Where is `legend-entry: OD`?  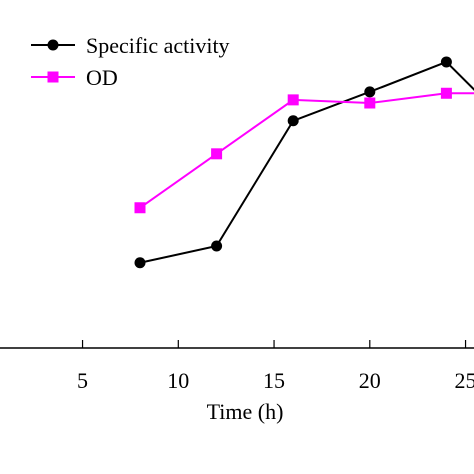 legend-entry: OD is located at coordinates (74, 77).